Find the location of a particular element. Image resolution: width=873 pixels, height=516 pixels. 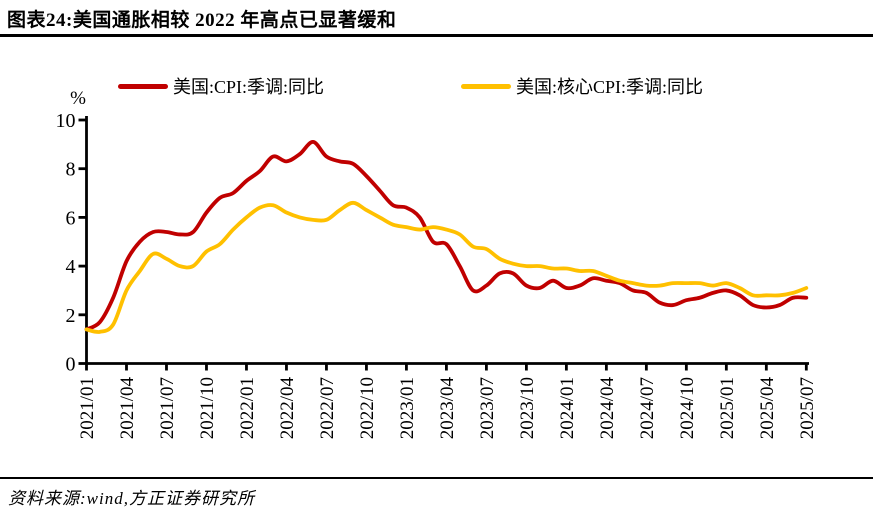

x-tick-label: 2021/07 is located at coordinates (167, 408).